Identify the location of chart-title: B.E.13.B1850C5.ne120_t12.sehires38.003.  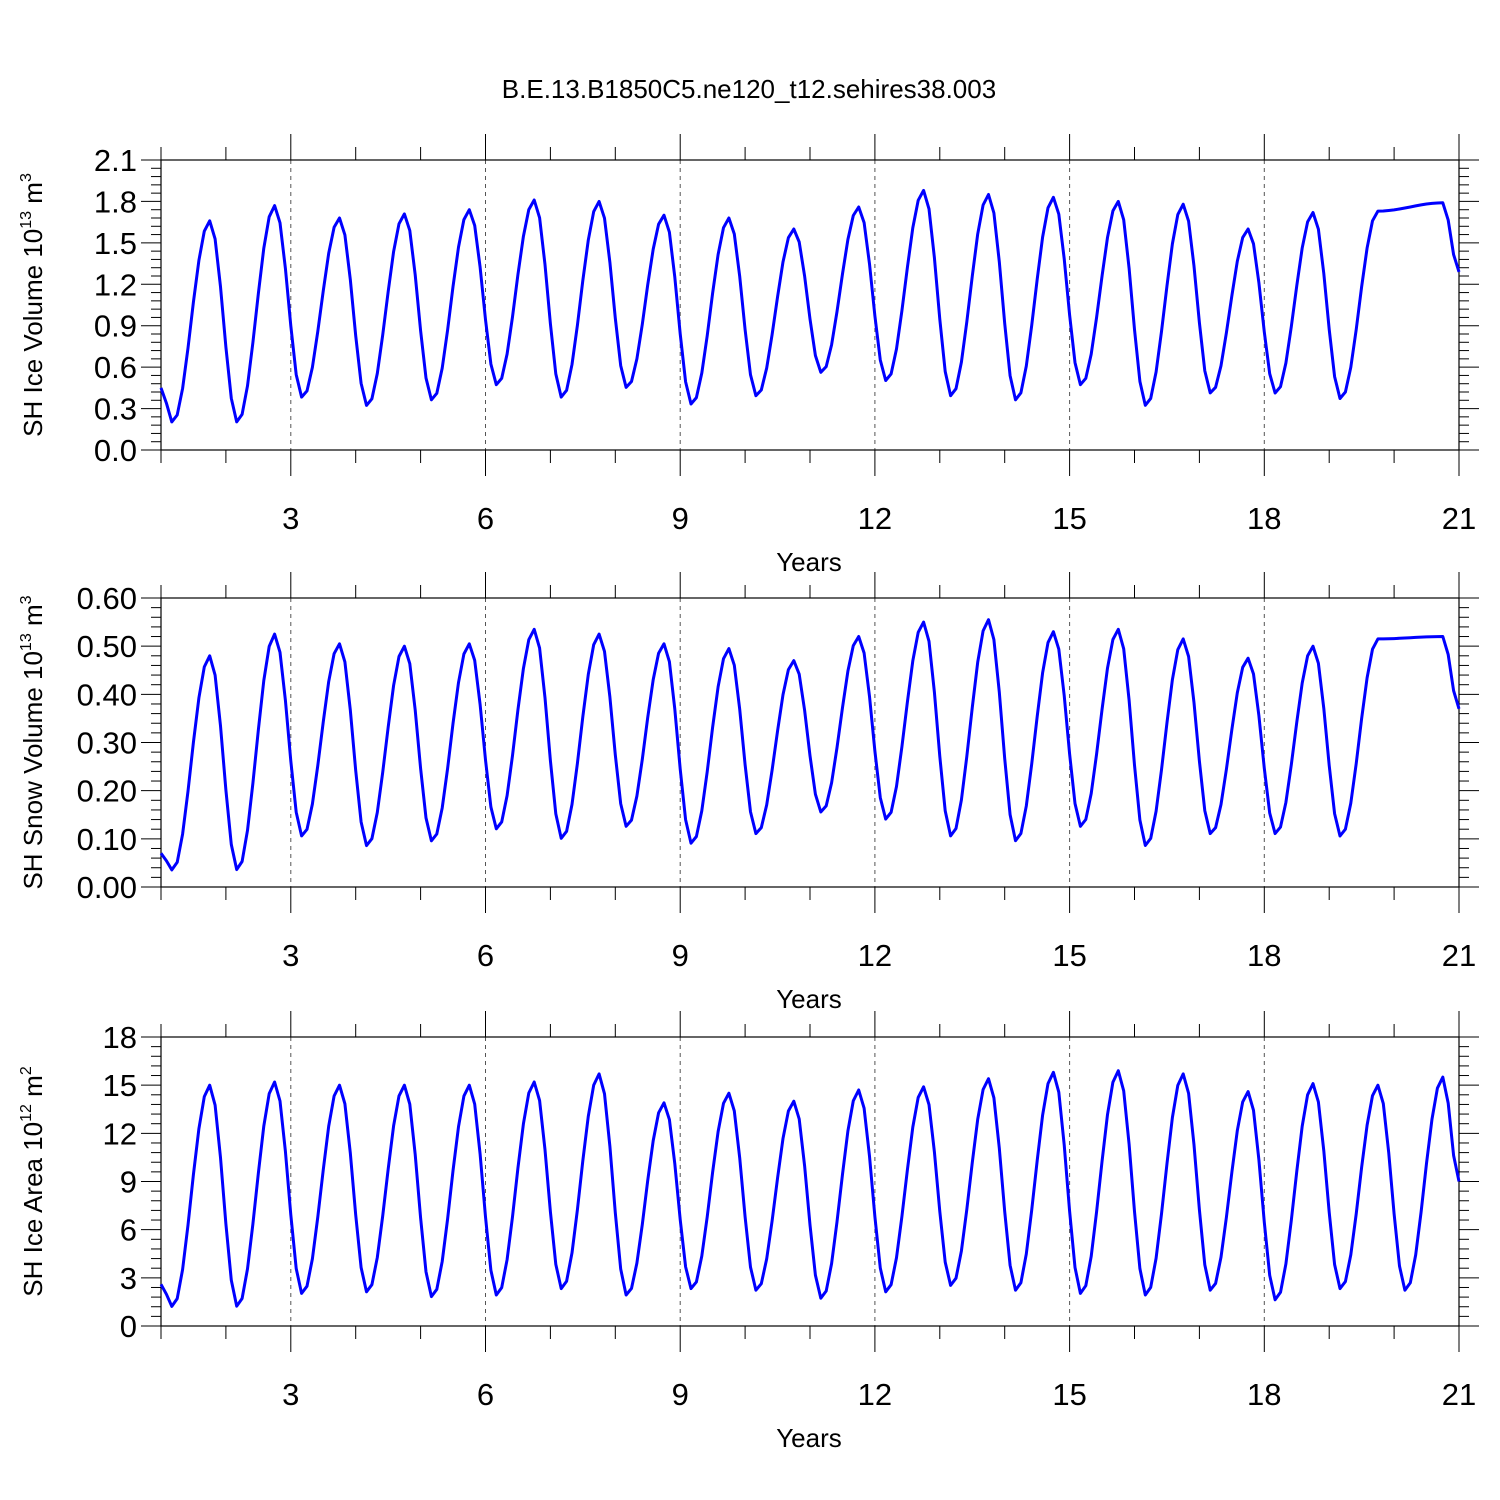
(749, 89).